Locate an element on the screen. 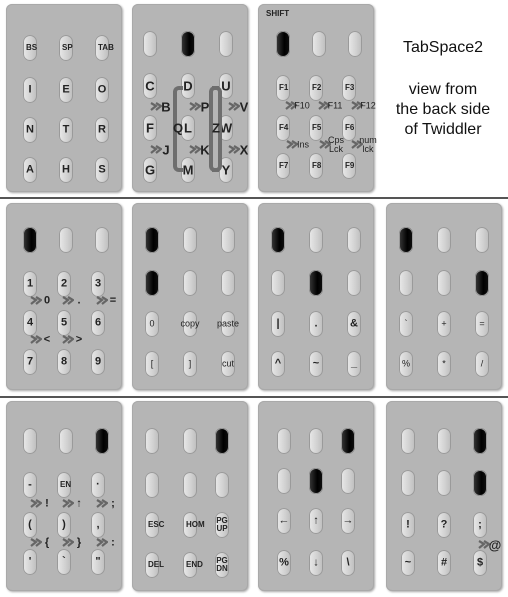 The width and height of the screenshot is (508, 597). key-r4-c3 is located at coordinates (102, 170).